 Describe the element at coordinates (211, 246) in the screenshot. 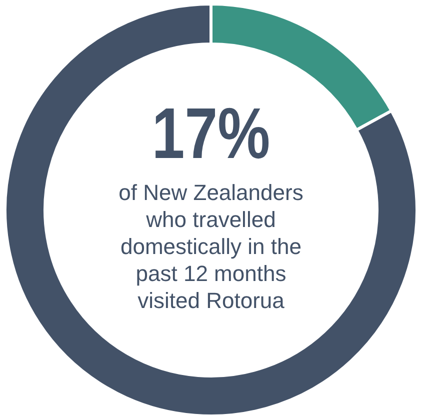

I see `text: of New Zealanders who travelled domestically in the past 12 months visited Rotorua` at that location.